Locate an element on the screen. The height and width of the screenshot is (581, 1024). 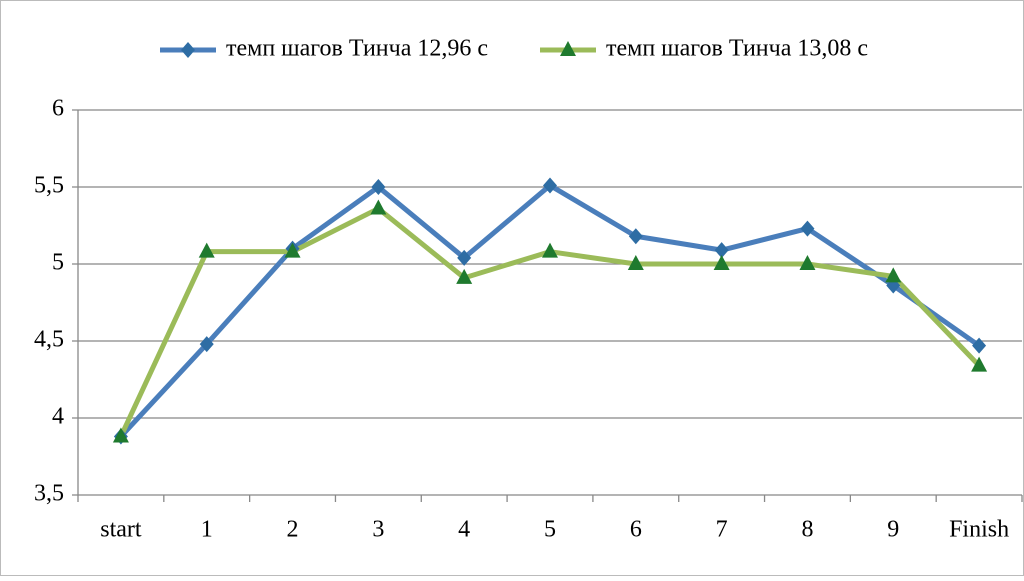
x-tick-label: 8 is located at coordinates (807, 530).